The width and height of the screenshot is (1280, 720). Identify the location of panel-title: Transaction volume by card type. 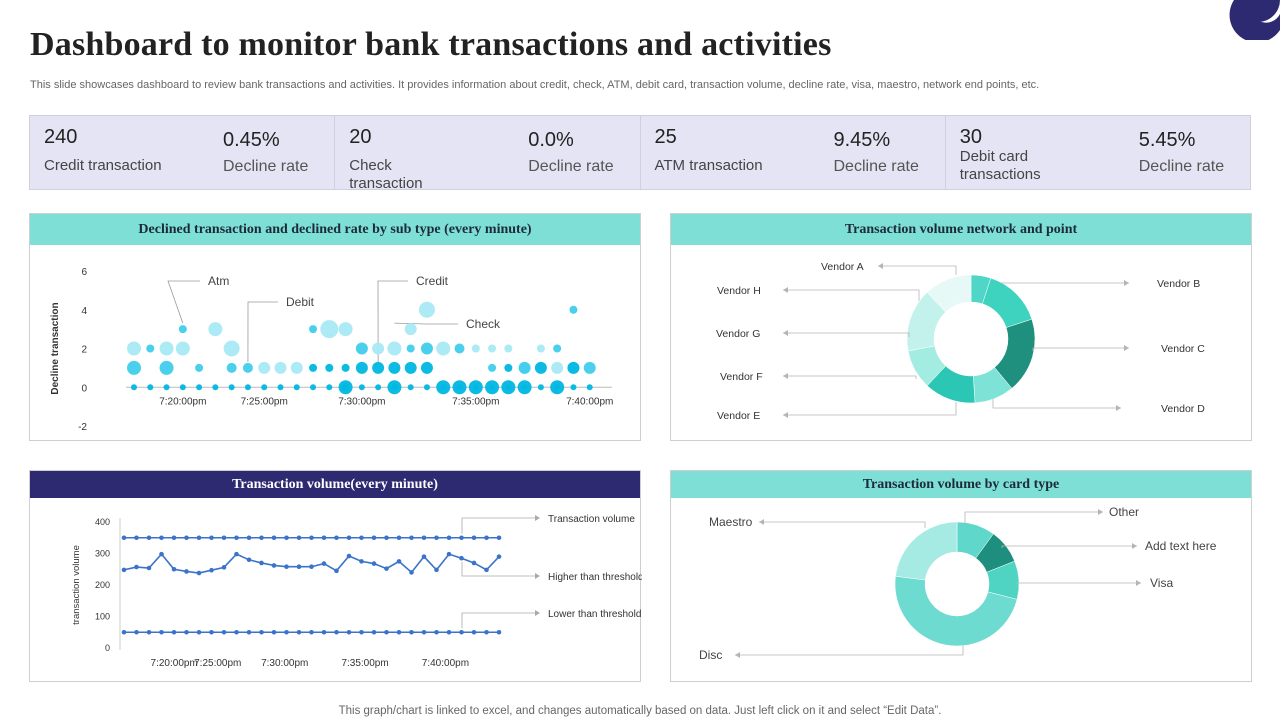
(961, 484).